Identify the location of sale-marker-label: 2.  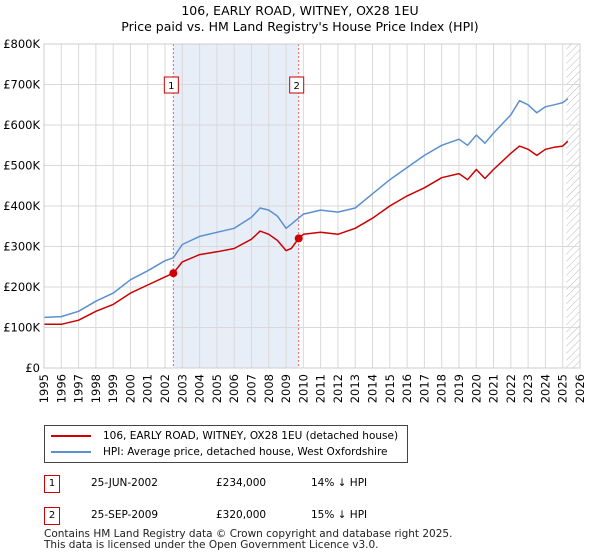
(296, 86).